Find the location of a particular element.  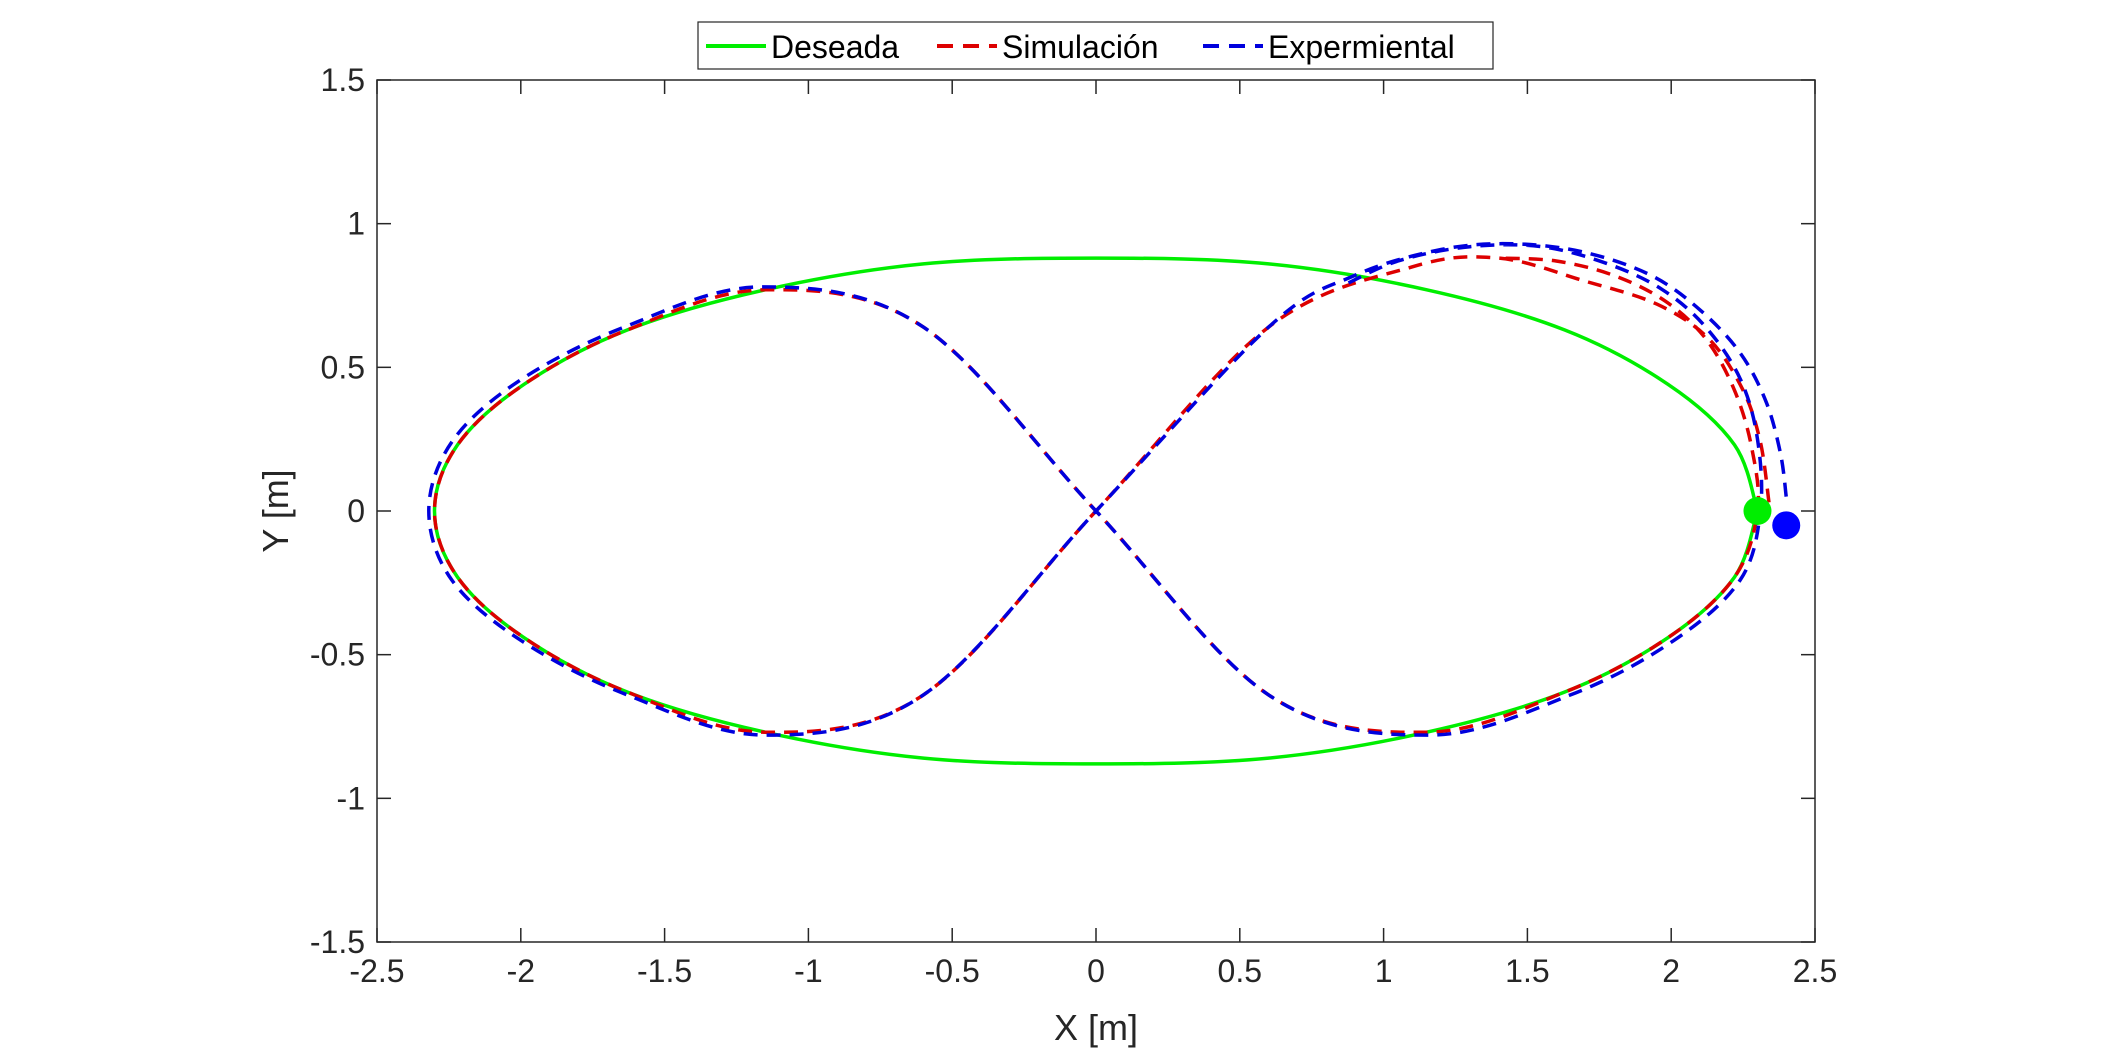

legend-box is located at coordinates (1095, 45).